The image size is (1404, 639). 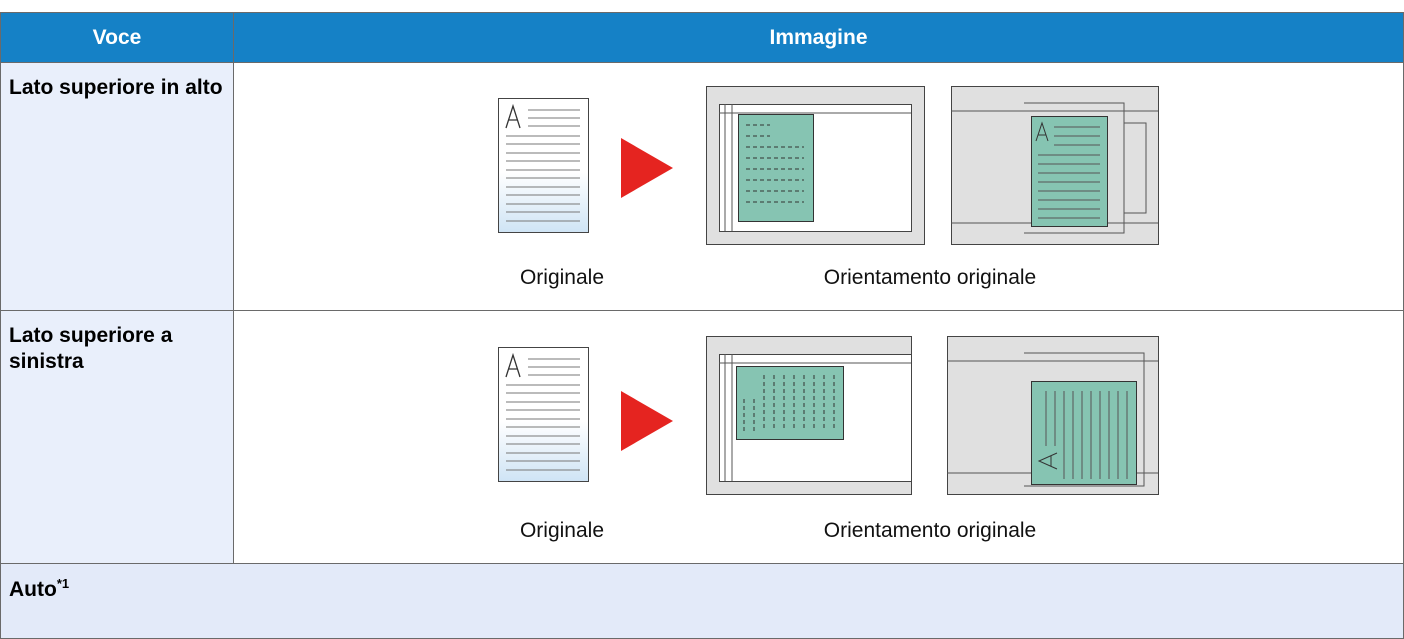 What do you see at coordinates (63, 583) in the screenshot?
I see `footnote-ref: *1` at bounding box center [63, 583].